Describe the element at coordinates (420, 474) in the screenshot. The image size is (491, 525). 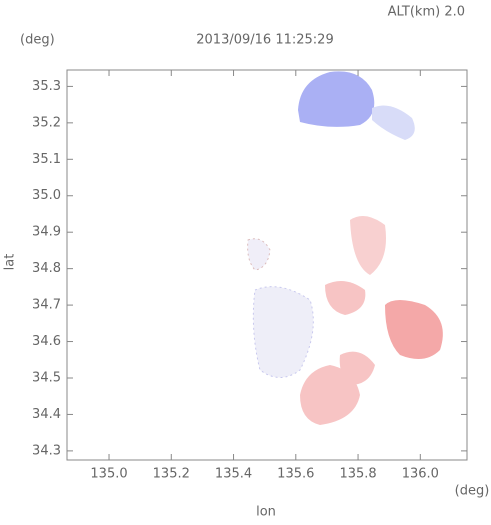
I see `x-tick-label: 136.0` at that location.